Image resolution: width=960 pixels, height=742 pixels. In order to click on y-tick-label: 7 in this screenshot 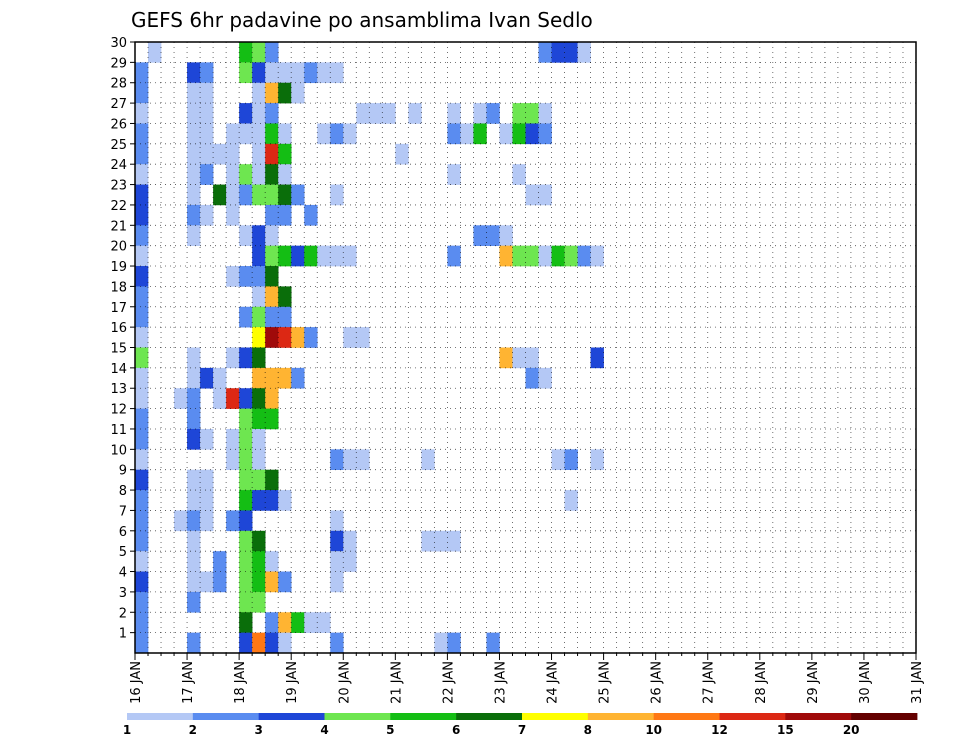, I will do `click(123, 511)`.